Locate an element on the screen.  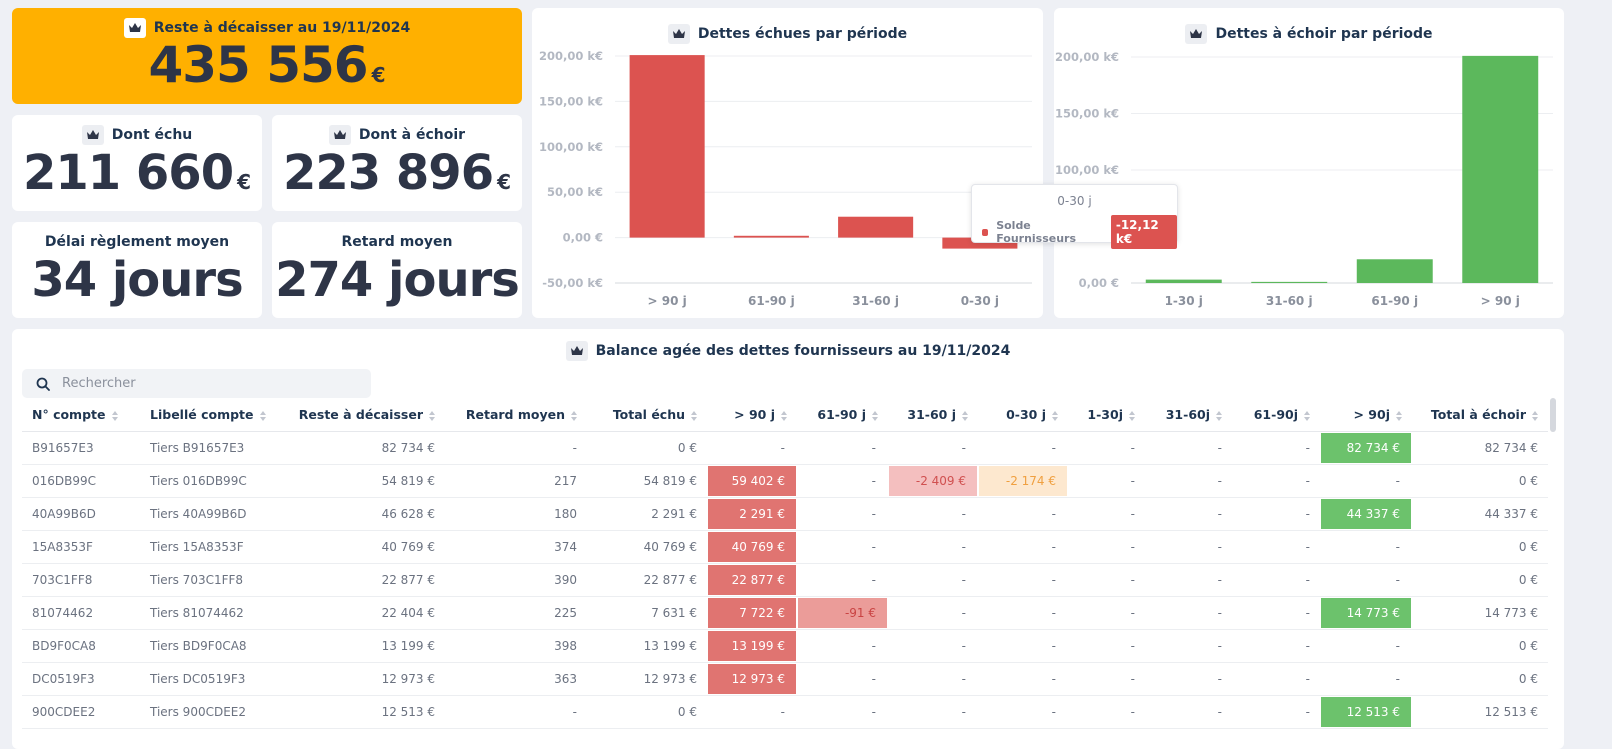
column-header: 61-90j is located at coordinates (1276, 415).